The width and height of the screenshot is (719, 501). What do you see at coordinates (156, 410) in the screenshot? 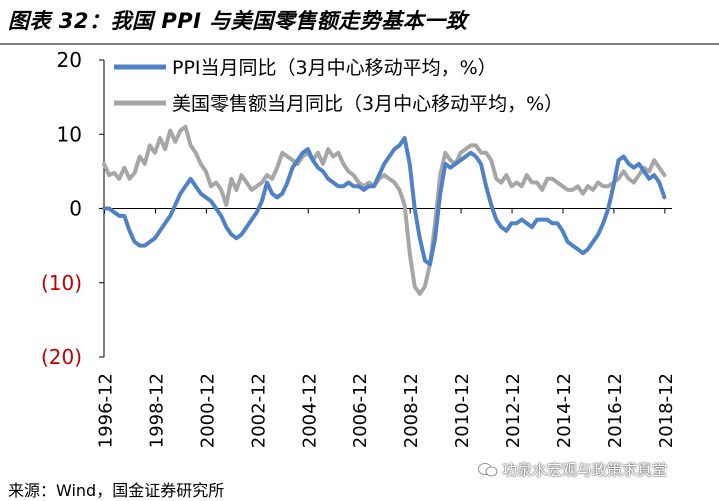
I see `x-tick-label: 1998-12` at bounding box center [156, 410].